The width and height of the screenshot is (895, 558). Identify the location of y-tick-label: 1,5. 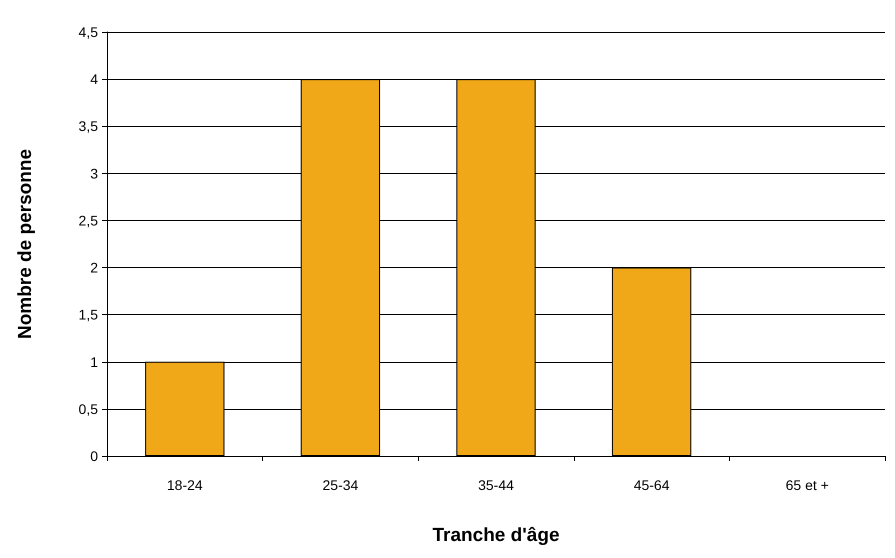
(88, 314).